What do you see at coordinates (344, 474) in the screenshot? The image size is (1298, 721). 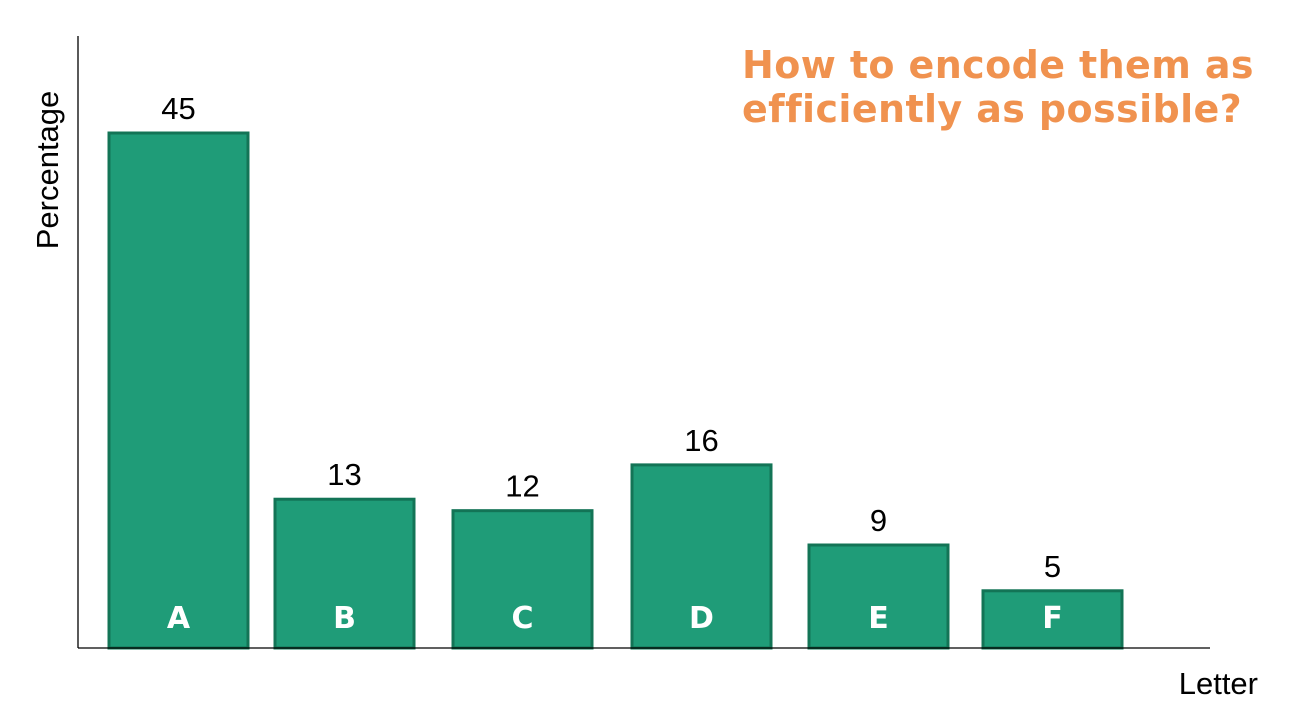 I see `value-label-b: 13` at bounding box center [344, 474].